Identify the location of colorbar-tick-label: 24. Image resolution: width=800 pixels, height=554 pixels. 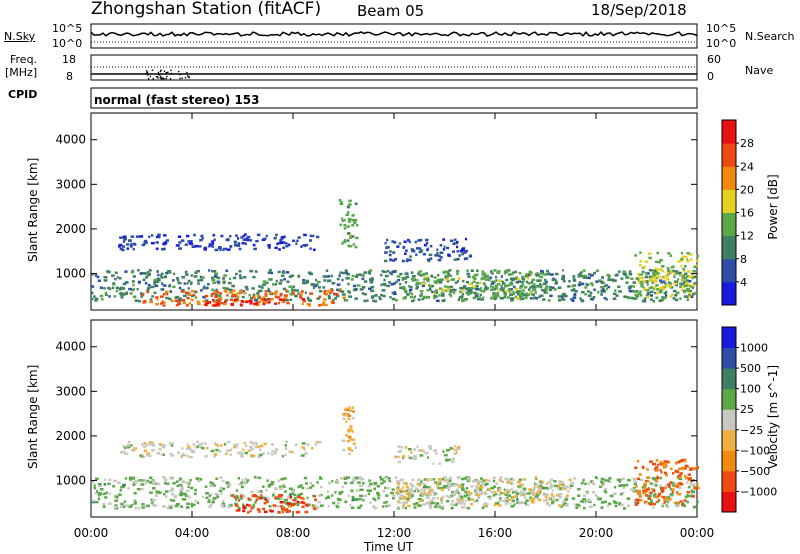
(747, 166).